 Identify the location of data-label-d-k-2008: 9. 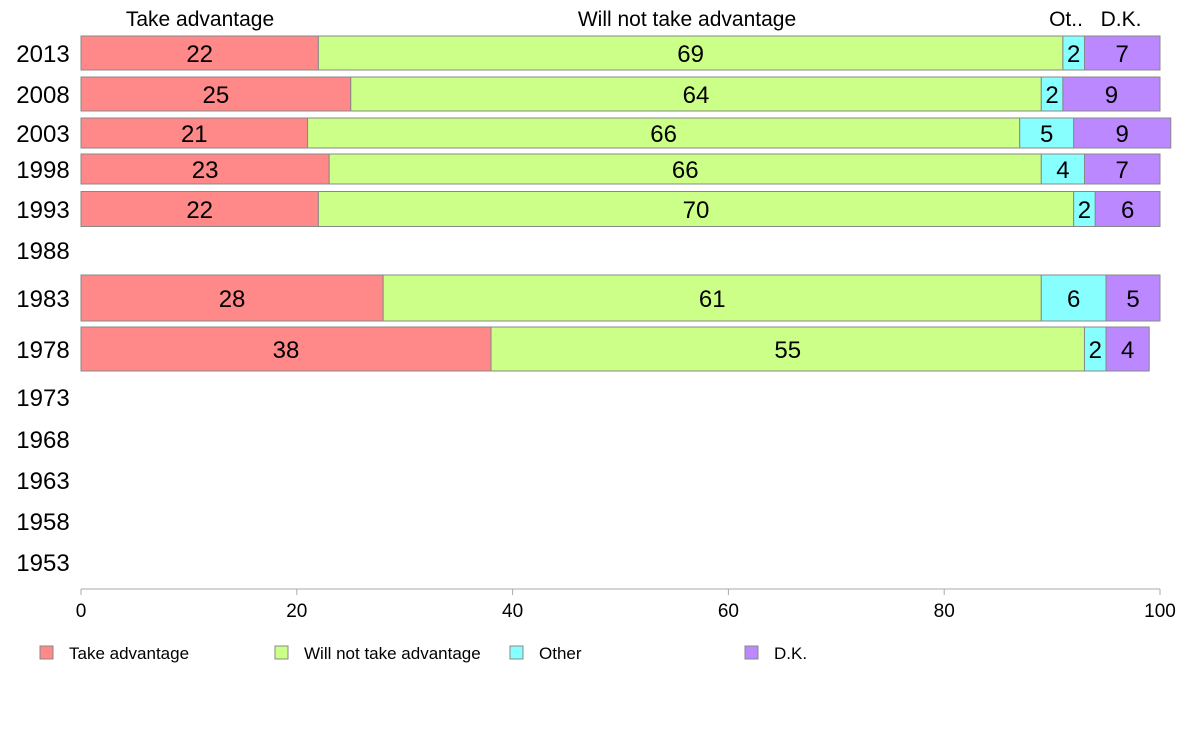
(1111, 95).